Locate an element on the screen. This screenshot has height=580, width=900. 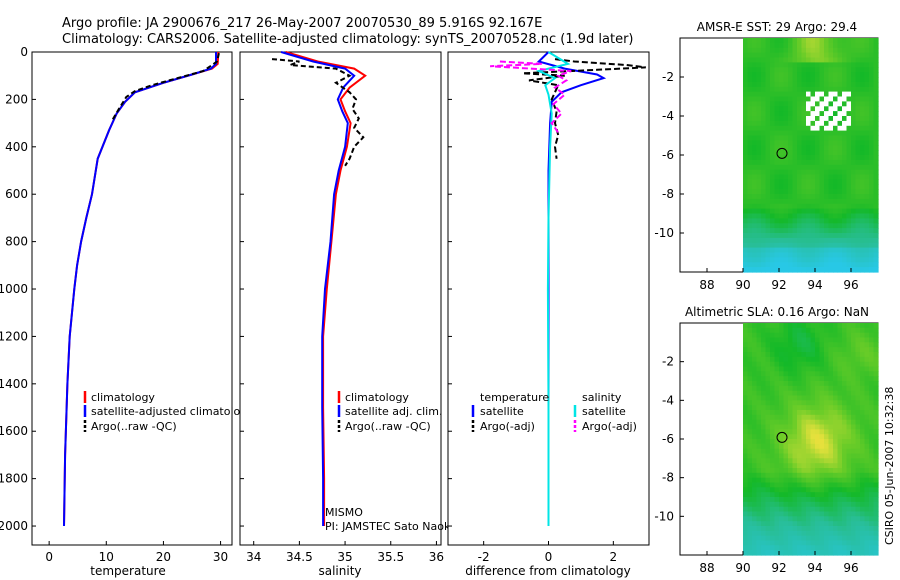
x-tick-label: 35 is located at coordinates (344, 557).